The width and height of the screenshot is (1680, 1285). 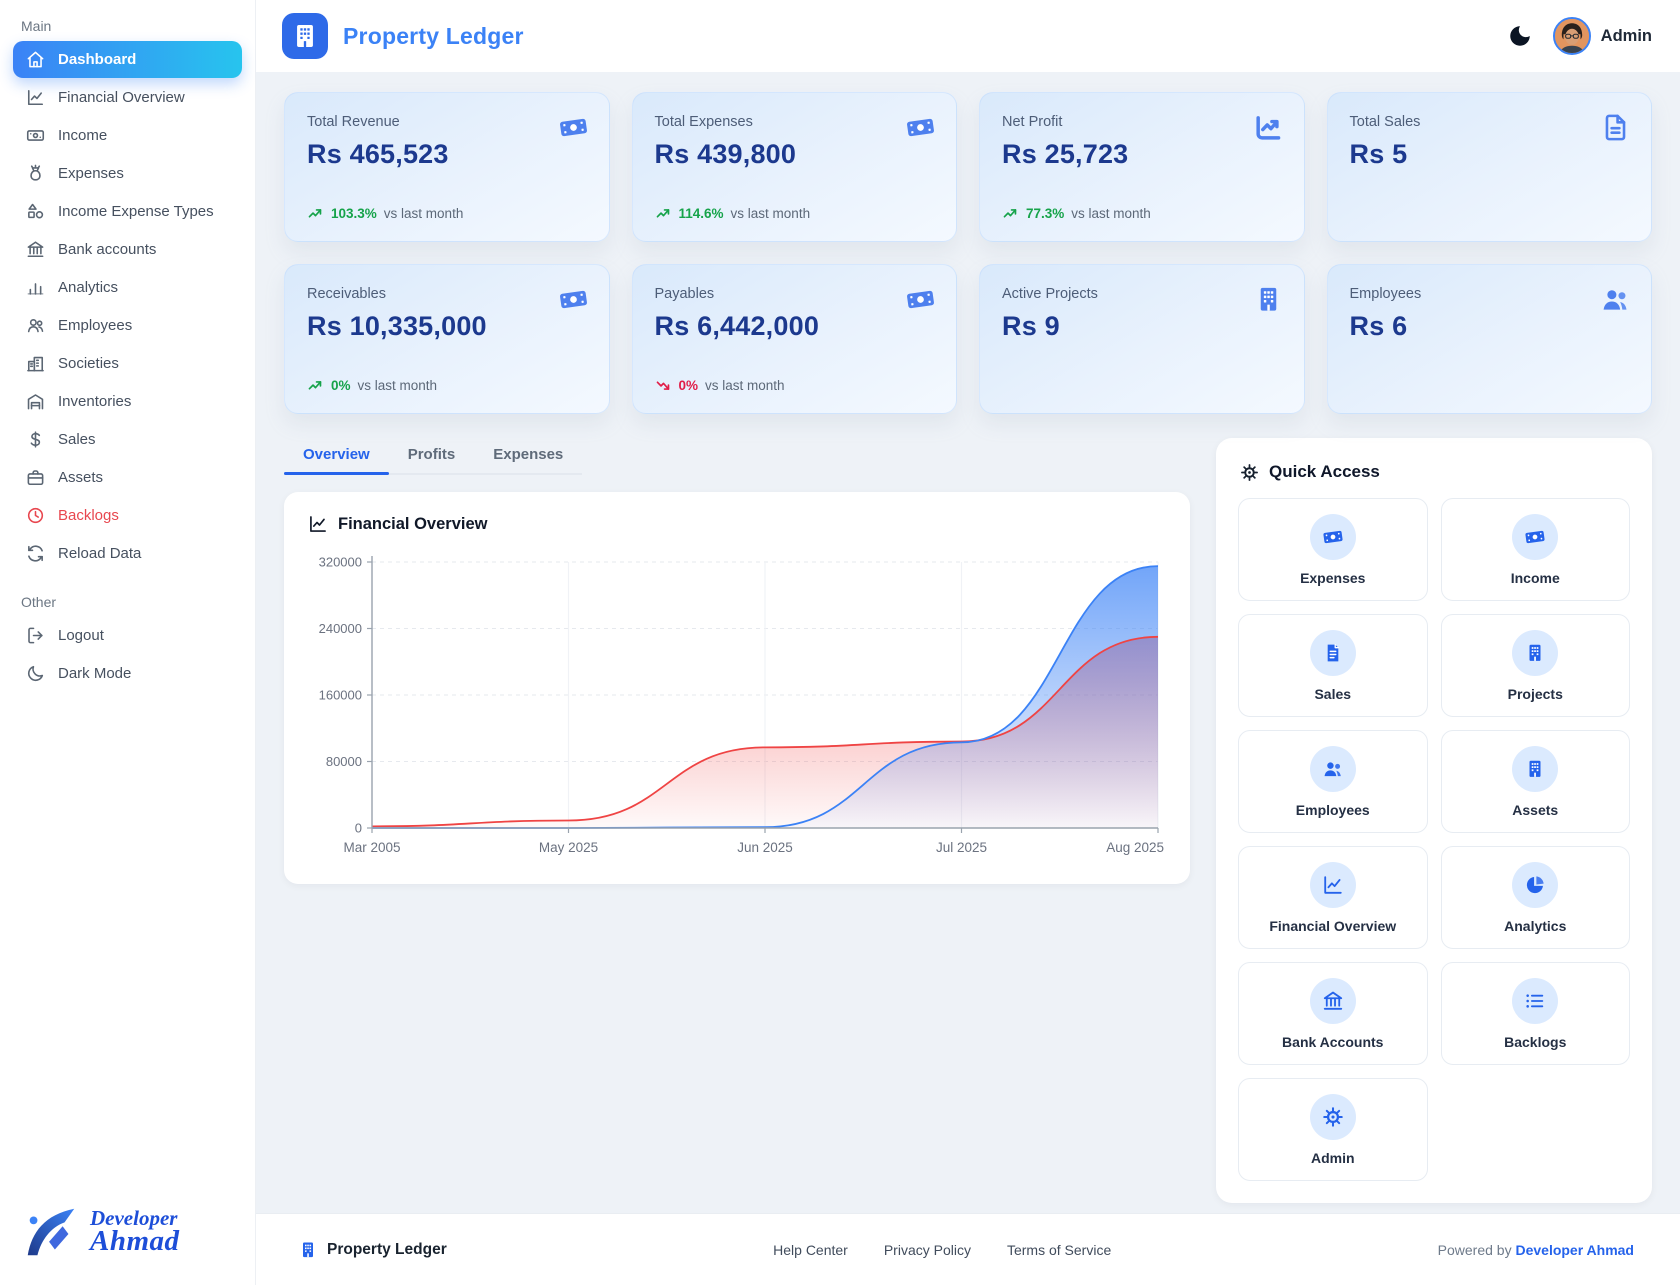 What do you see at coordinates (1520, 36) in the screenshot?
I see `dark-mode-toggle-icon` at bounding box center [1520, 36].